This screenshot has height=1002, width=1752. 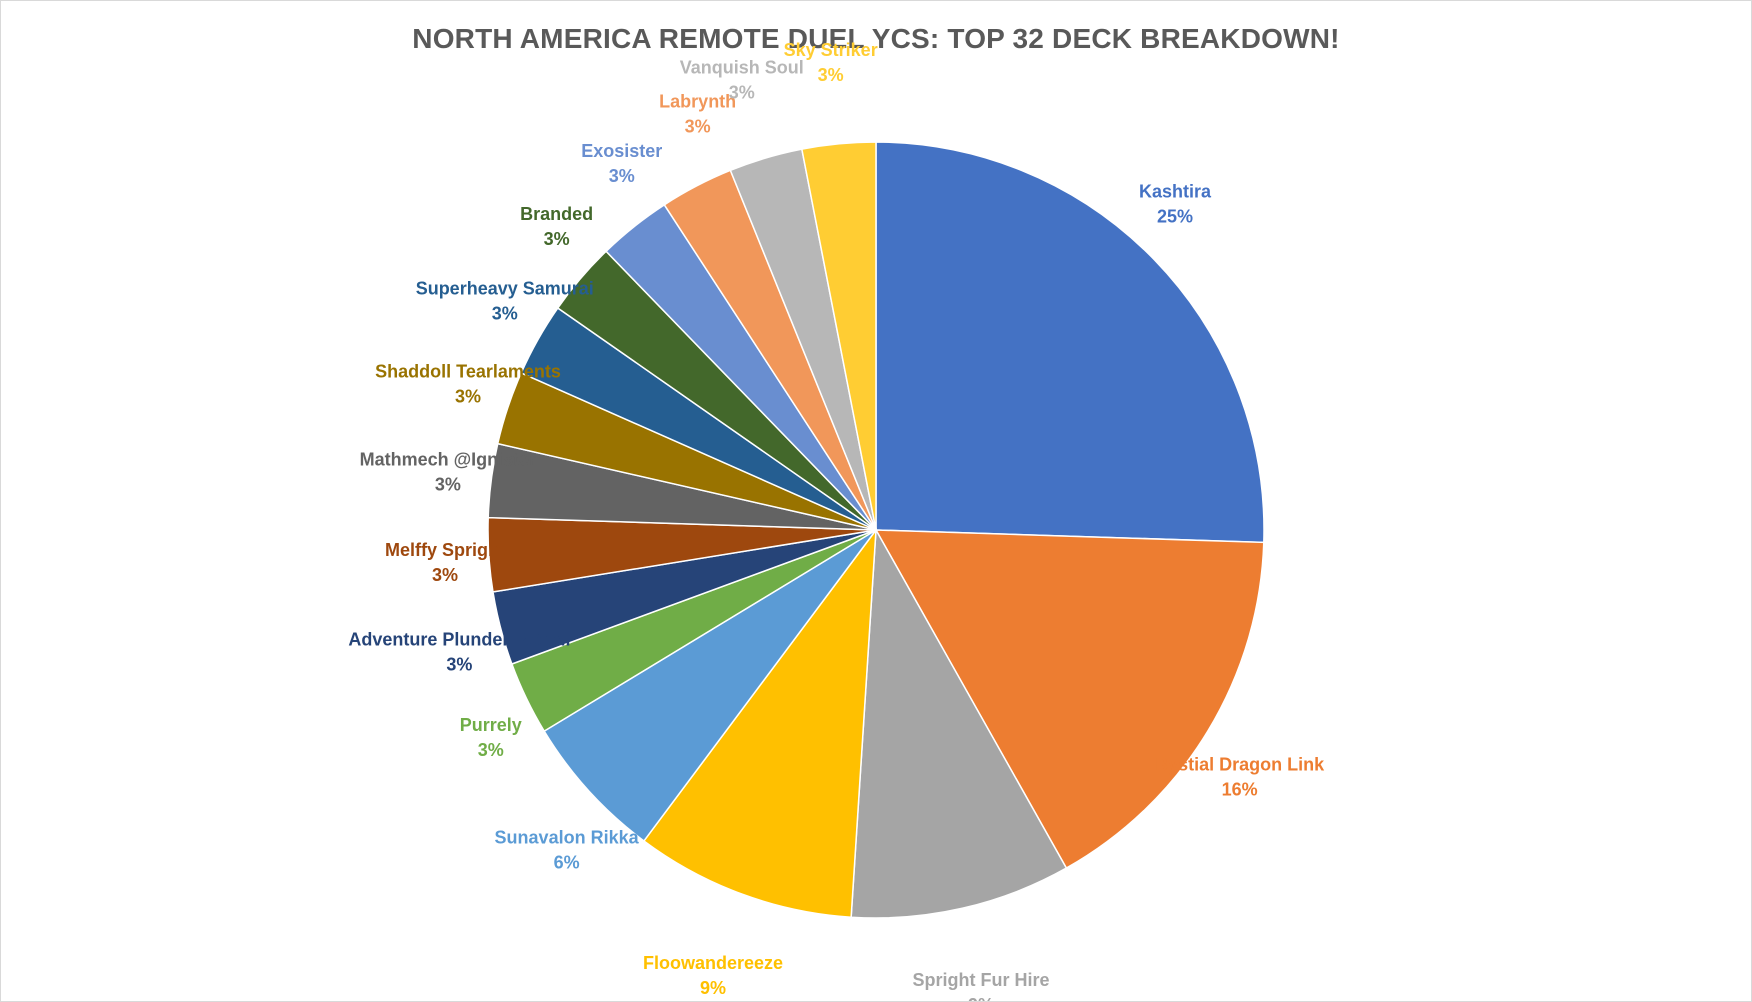 What do you see at coordinates (491, 725) in the screenshot?
I see `slice-name-label: Purrely` at bounding box center [491, 725].